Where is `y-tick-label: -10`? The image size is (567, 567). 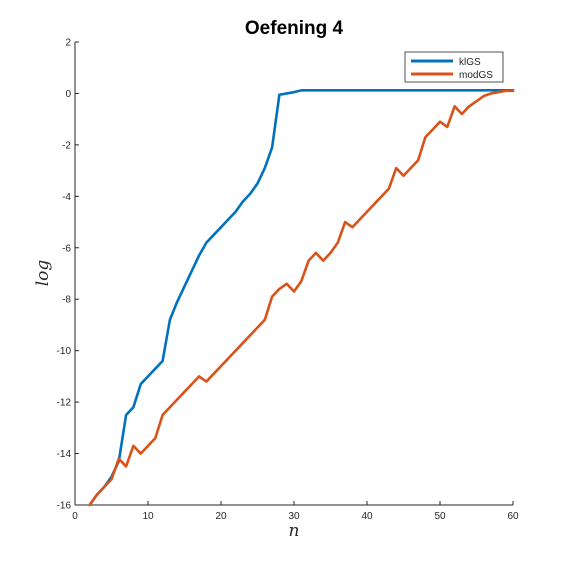 y-tick-label: -10 is located at coordinates (64, 351).